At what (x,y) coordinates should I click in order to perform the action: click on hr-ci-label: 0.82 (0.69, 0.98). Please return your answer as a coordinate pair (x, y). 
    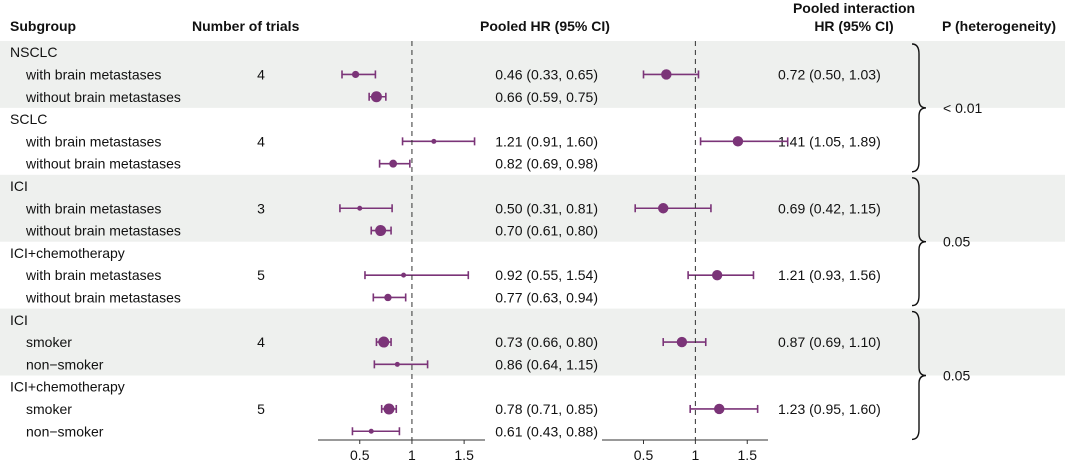
    Looking at the image, I should click on (546, 164).